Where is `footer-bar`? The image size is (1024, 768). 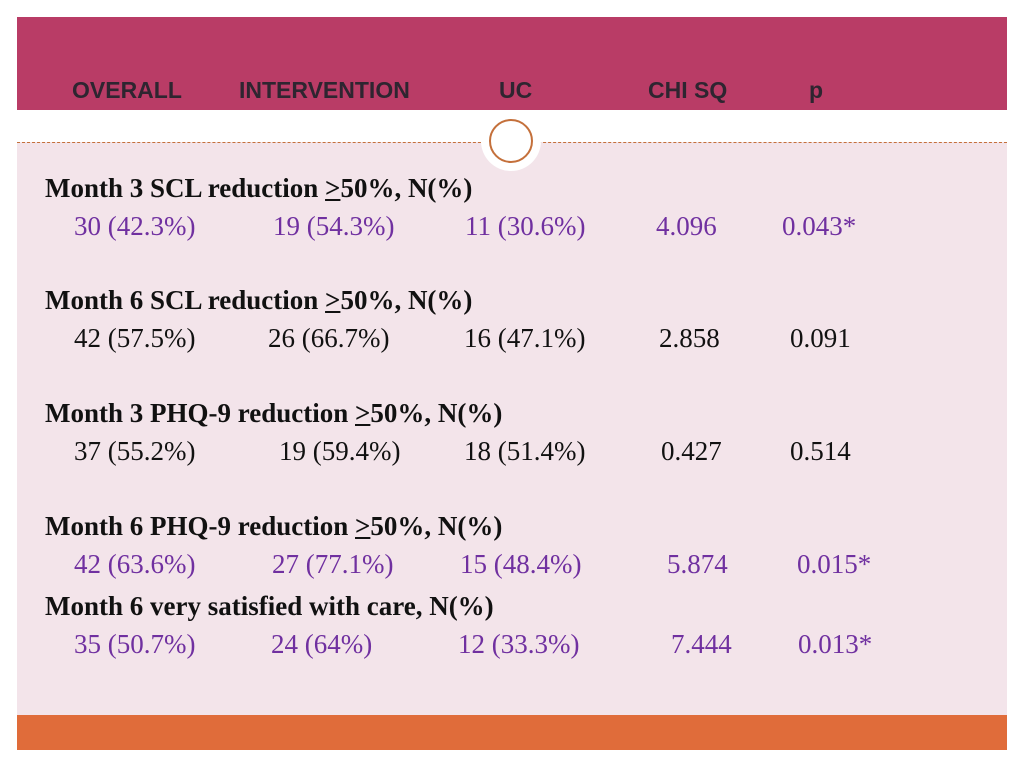
footer-bar is located at coordinates (512, 732).